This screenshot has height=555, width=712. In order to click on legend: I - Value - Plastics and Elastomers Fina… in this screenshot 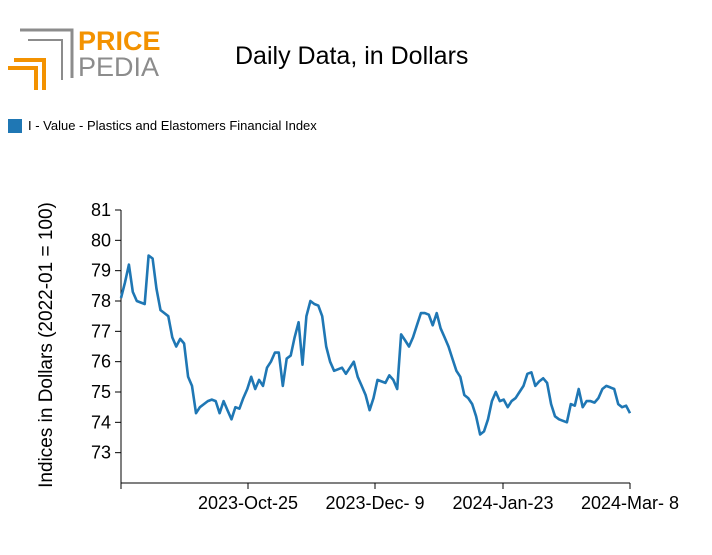, I will do `click(162, 125)`.